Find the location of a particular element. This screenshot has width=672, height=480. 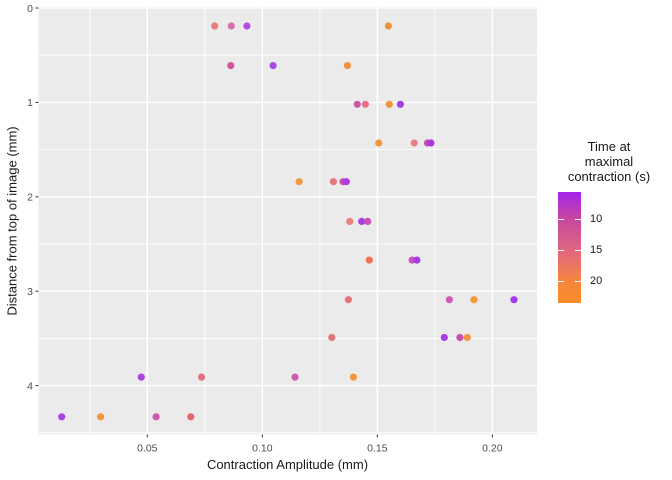

legend-title-line: maximal is located at coordinates (609, 161).